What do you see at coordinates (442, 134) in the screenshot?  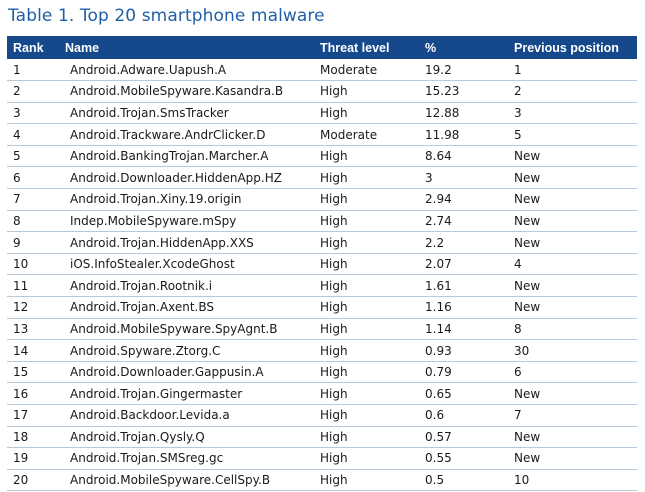 I see `cell-percent: 11.98` at bounding box center [442, 134].